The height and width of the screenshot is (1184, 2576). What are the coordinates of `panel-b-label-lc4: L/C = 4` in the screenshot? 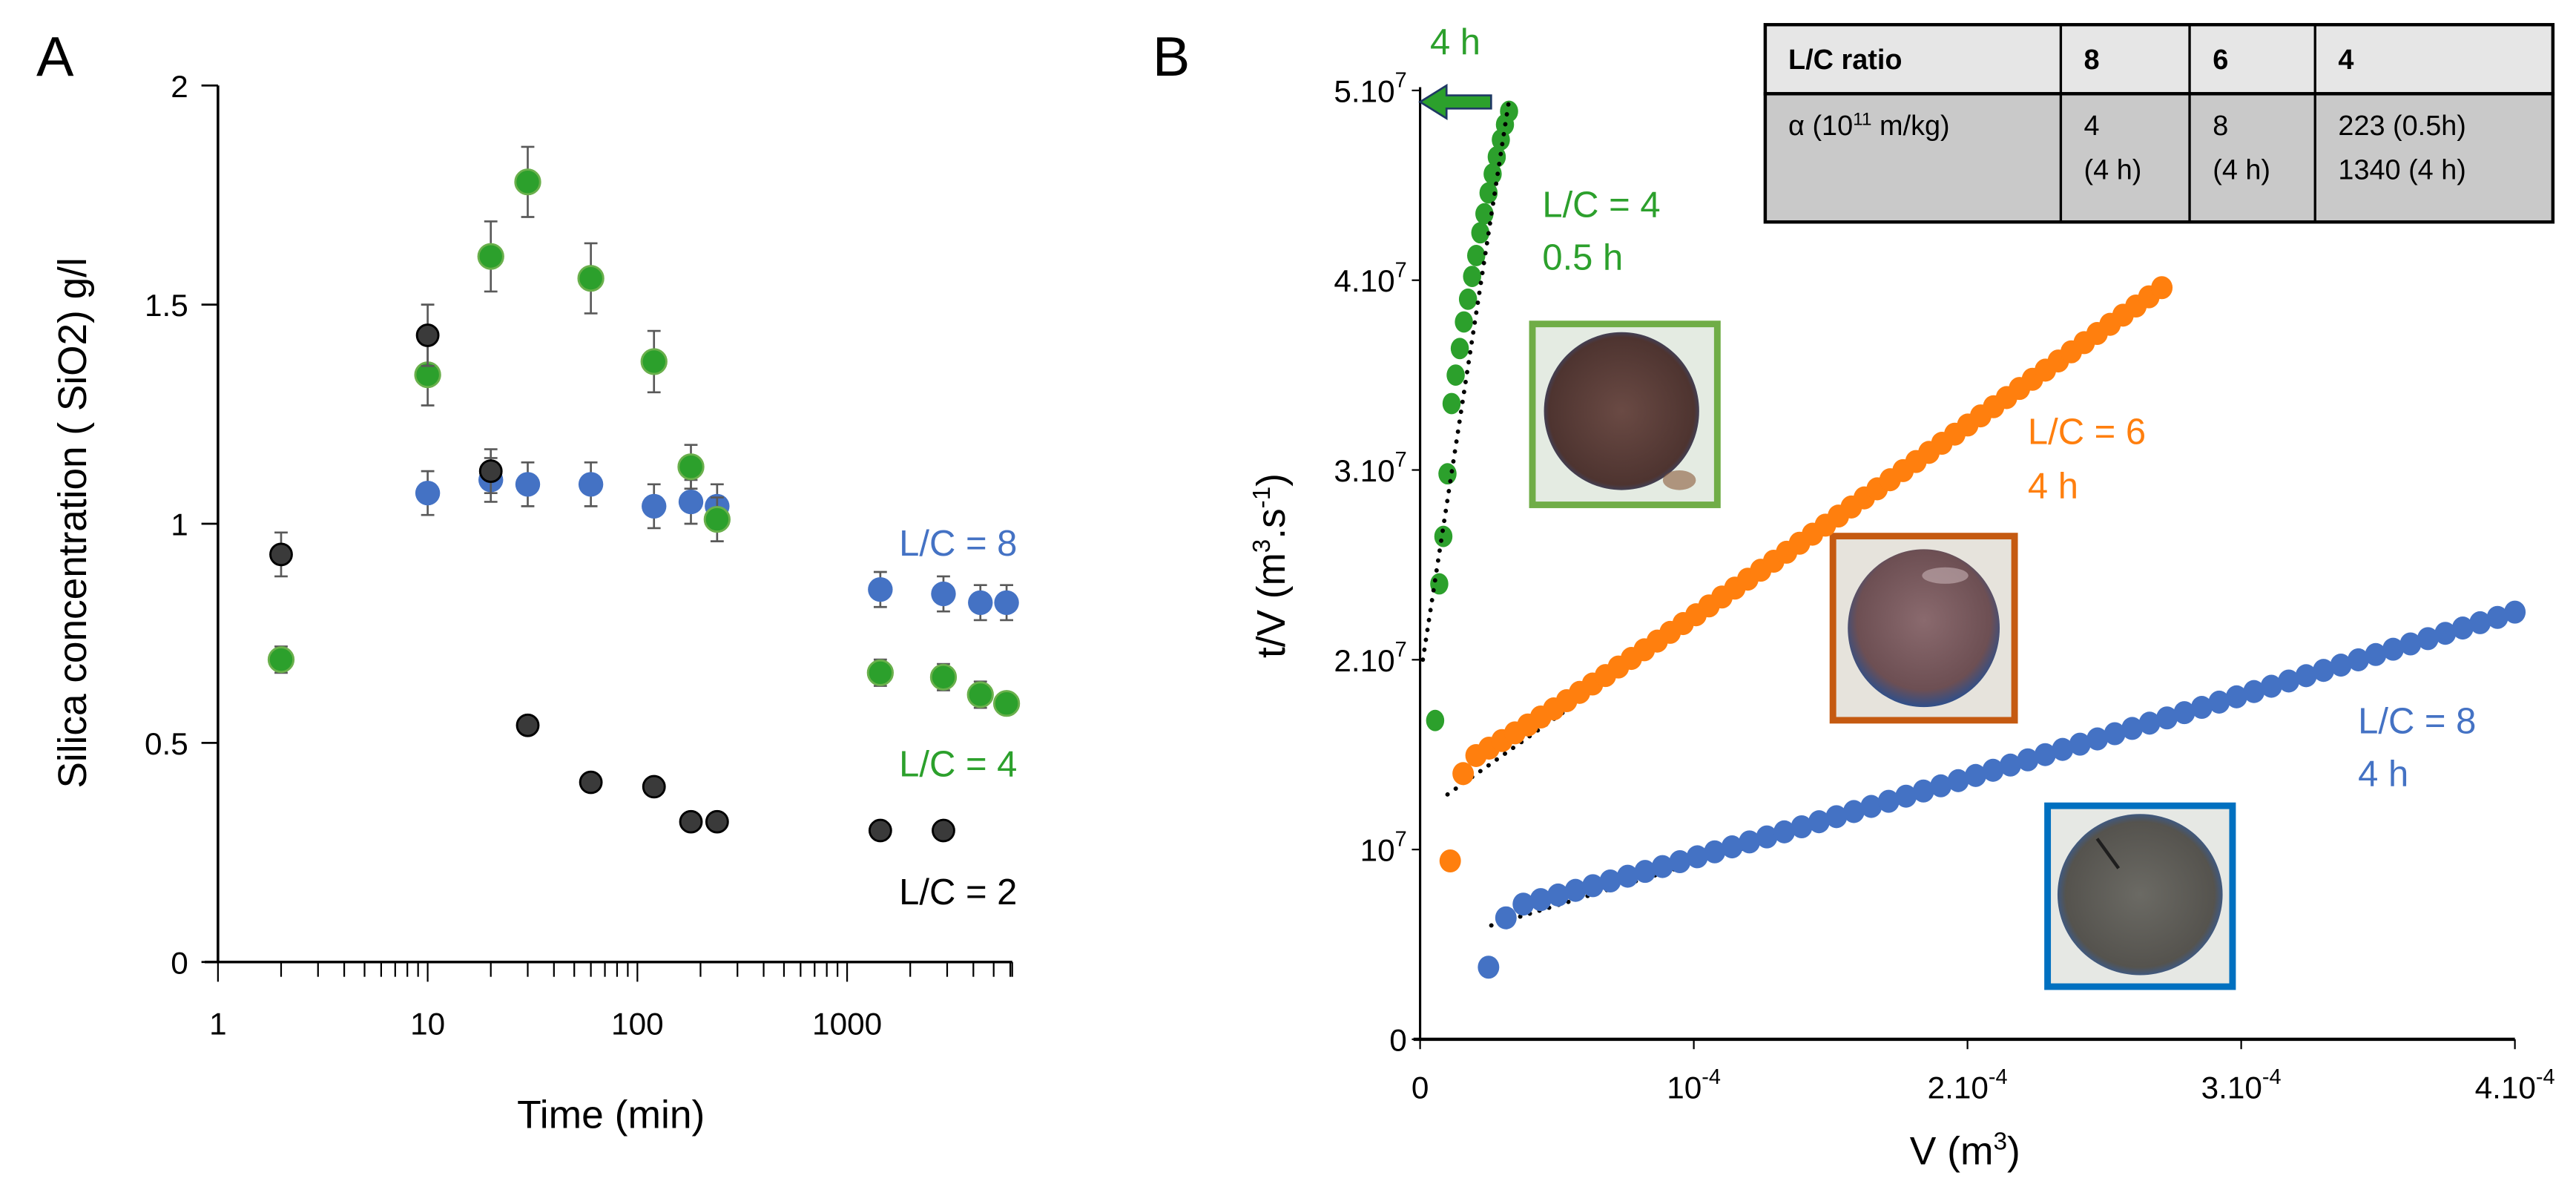 It's located at (1601, 205).